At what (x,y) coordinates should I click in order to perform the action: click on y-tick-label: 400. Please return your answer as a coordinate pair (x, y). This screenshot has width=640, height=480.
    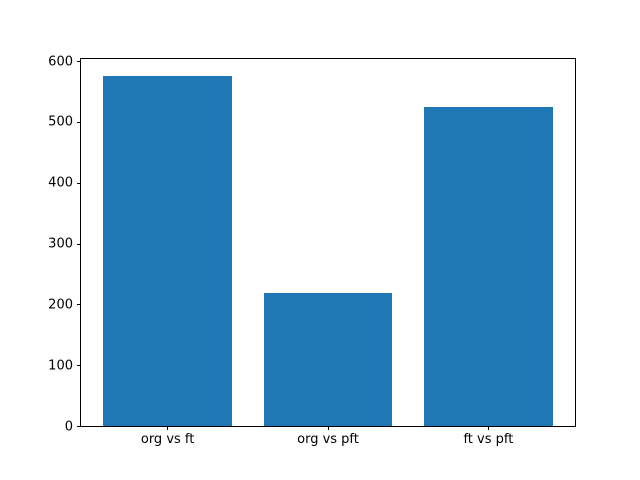
    Looking at the image, I should click on (60, 183).